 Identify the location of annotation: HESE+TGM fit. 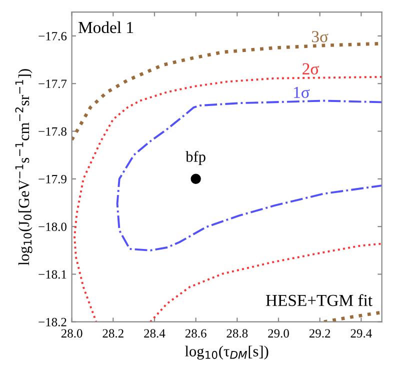
(319, 300).